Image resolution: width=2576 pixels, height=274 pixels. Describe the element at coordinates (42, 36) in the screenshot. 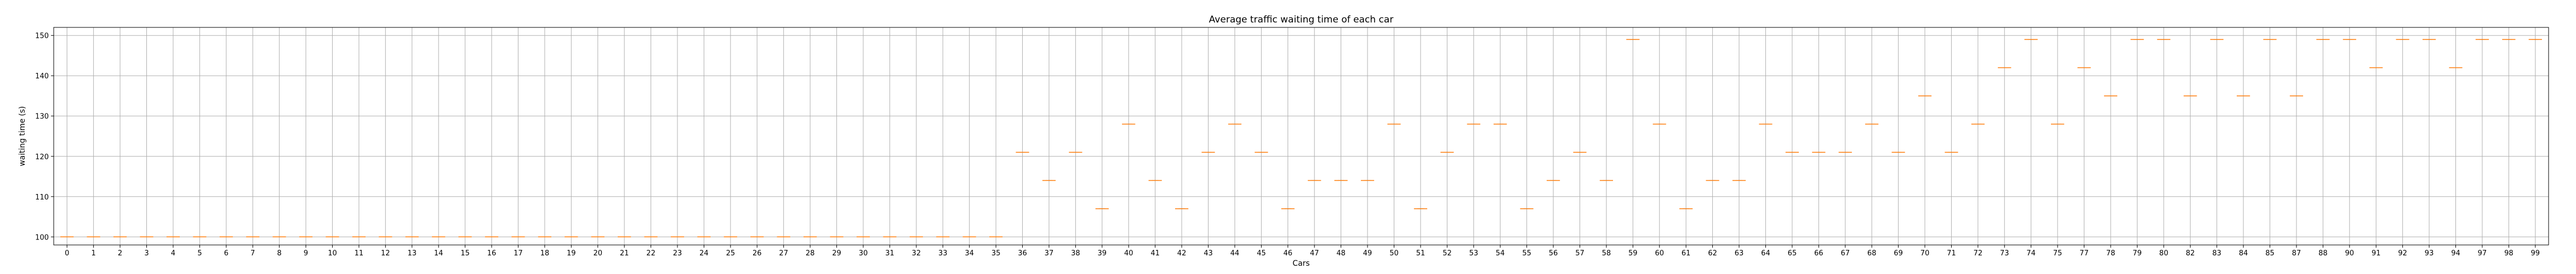

I see `y-tick-label: 150` at that location.